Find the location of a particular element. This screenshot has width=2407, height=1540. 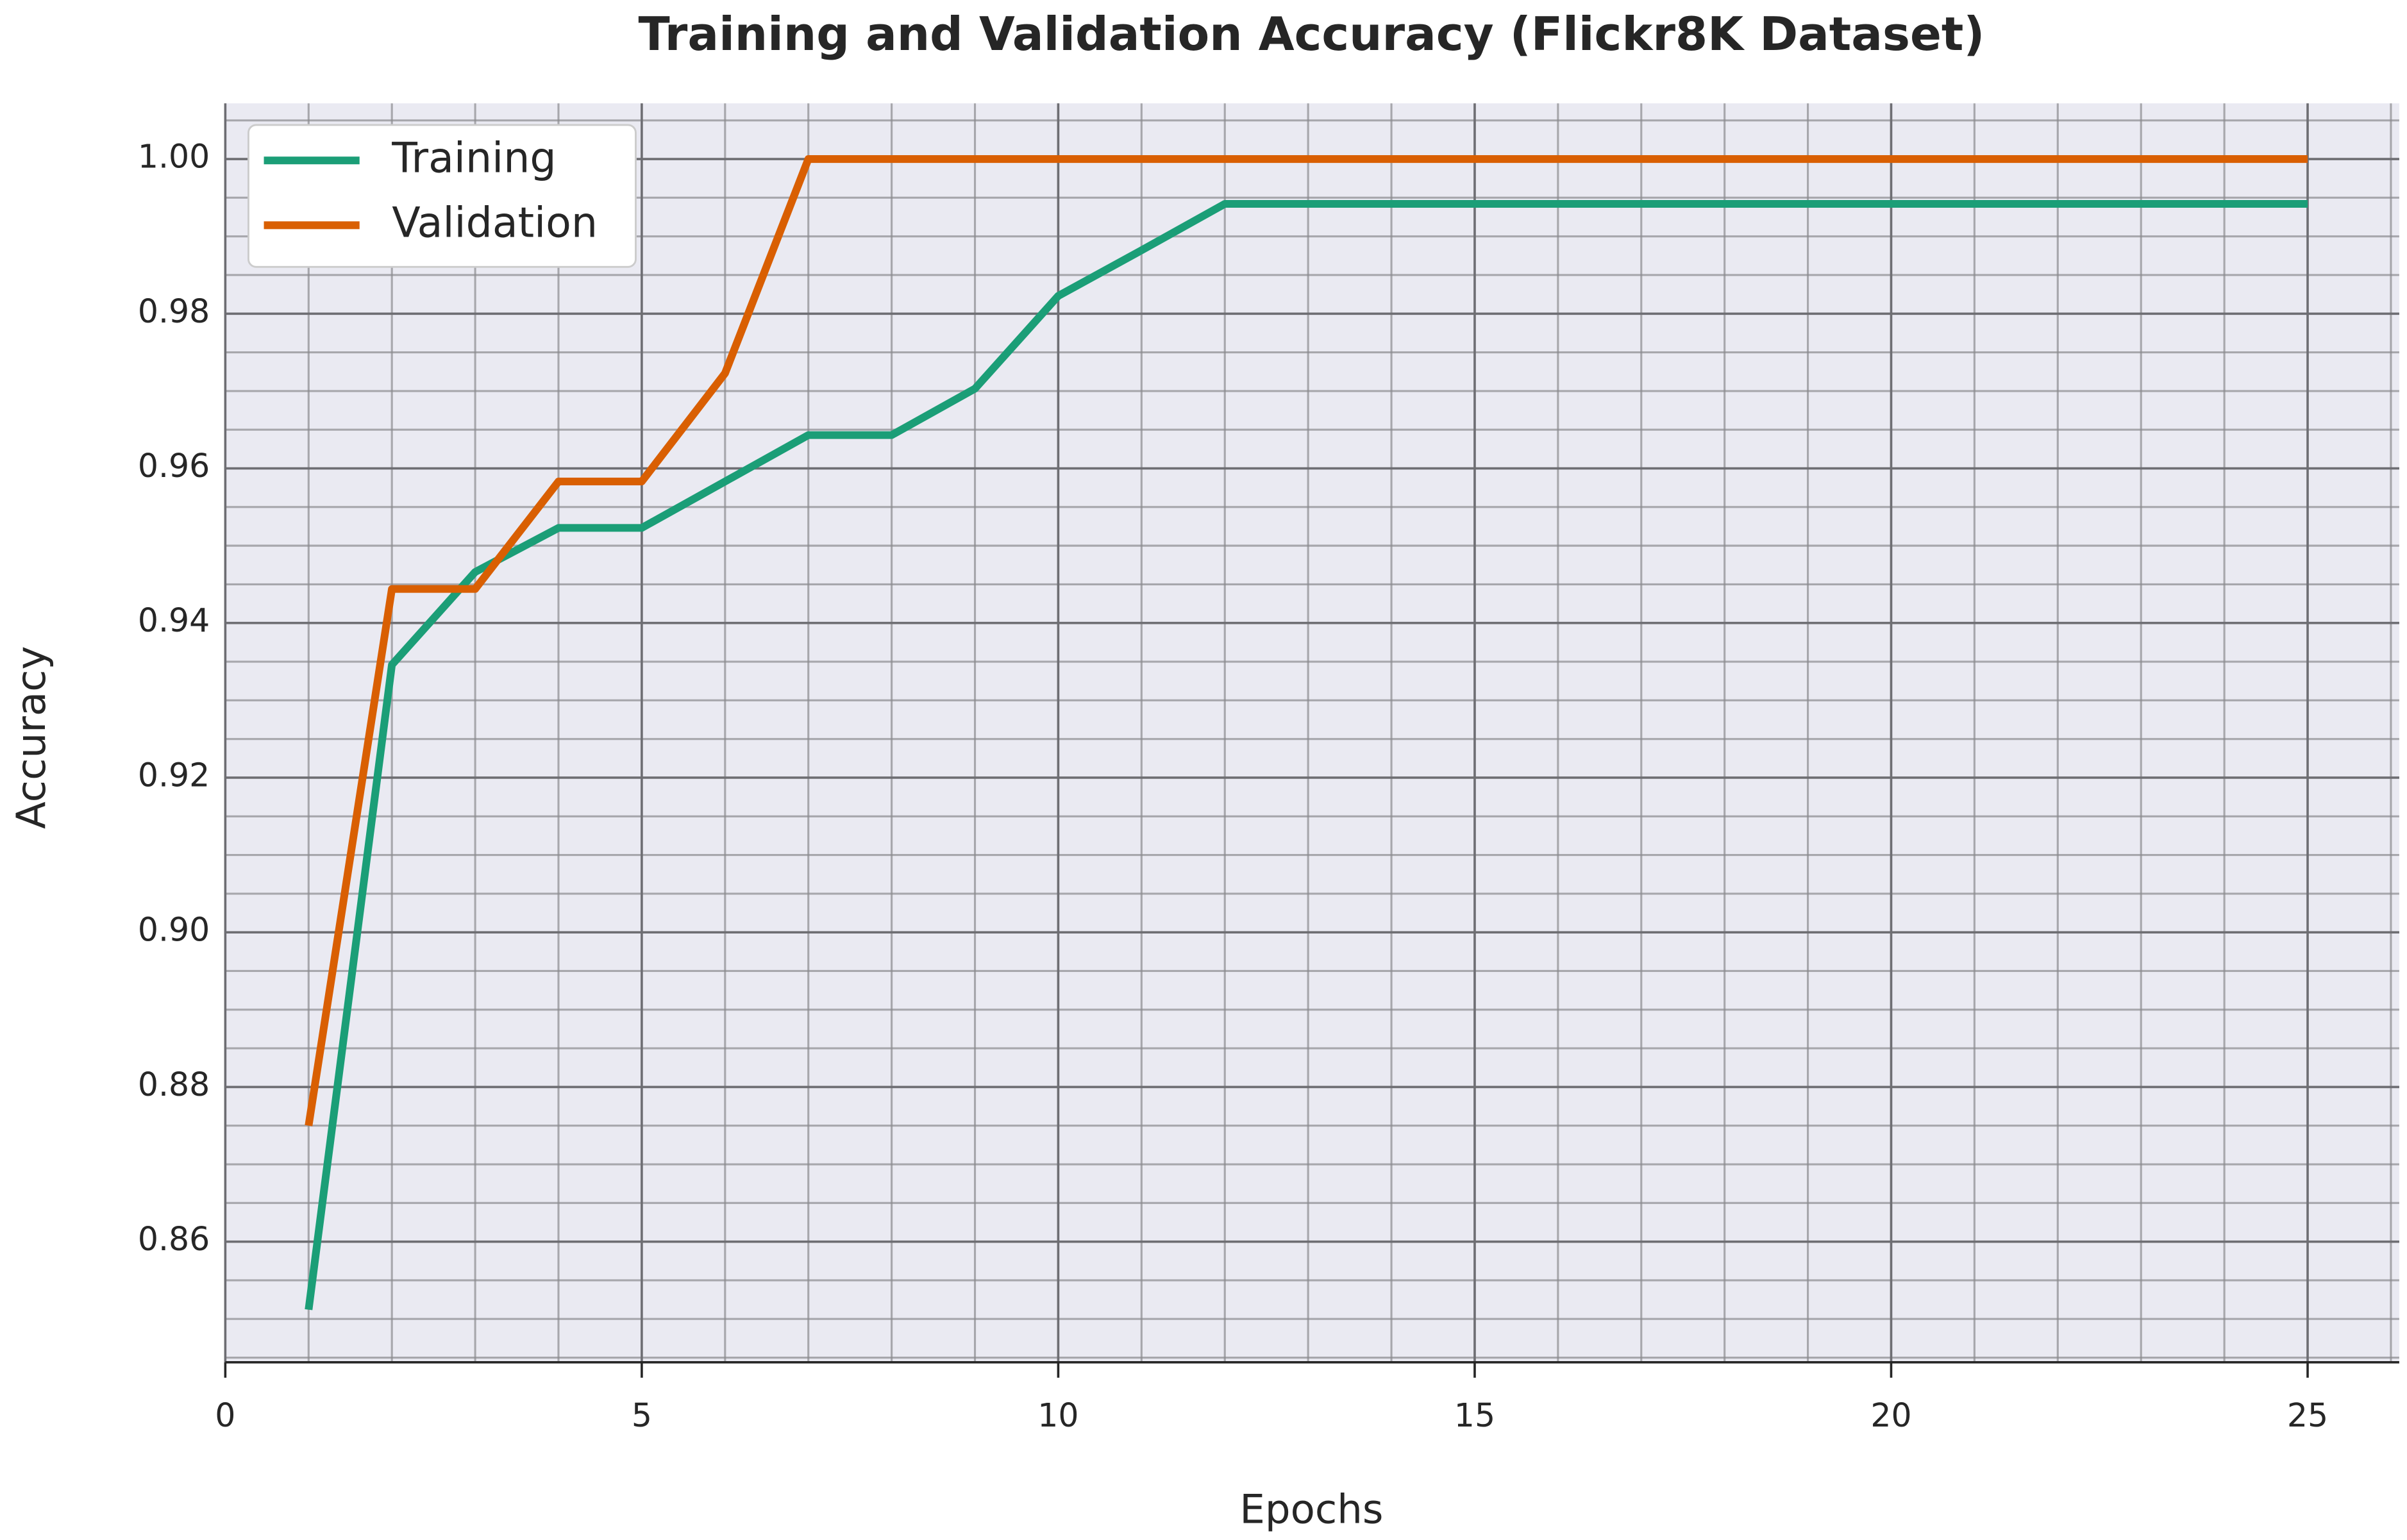

legend-label: Training is located at coordinates (474, 158).